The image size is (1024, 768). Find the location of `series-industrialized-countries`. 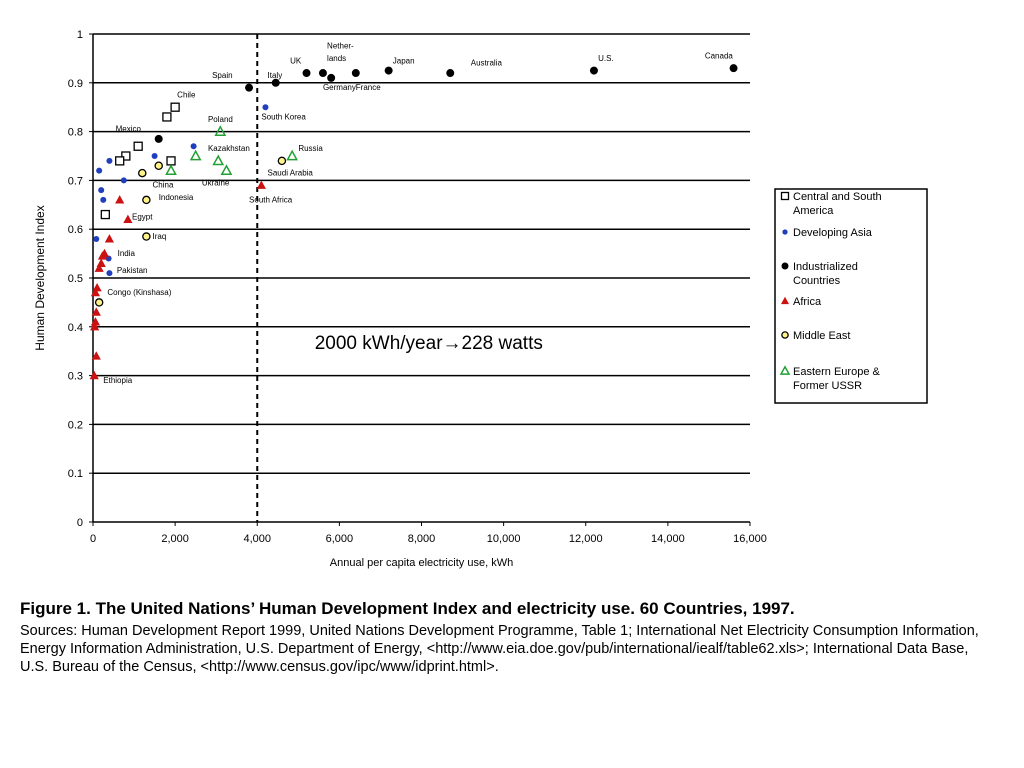

series-industrialized-countries is located at coordinates (446, 103).